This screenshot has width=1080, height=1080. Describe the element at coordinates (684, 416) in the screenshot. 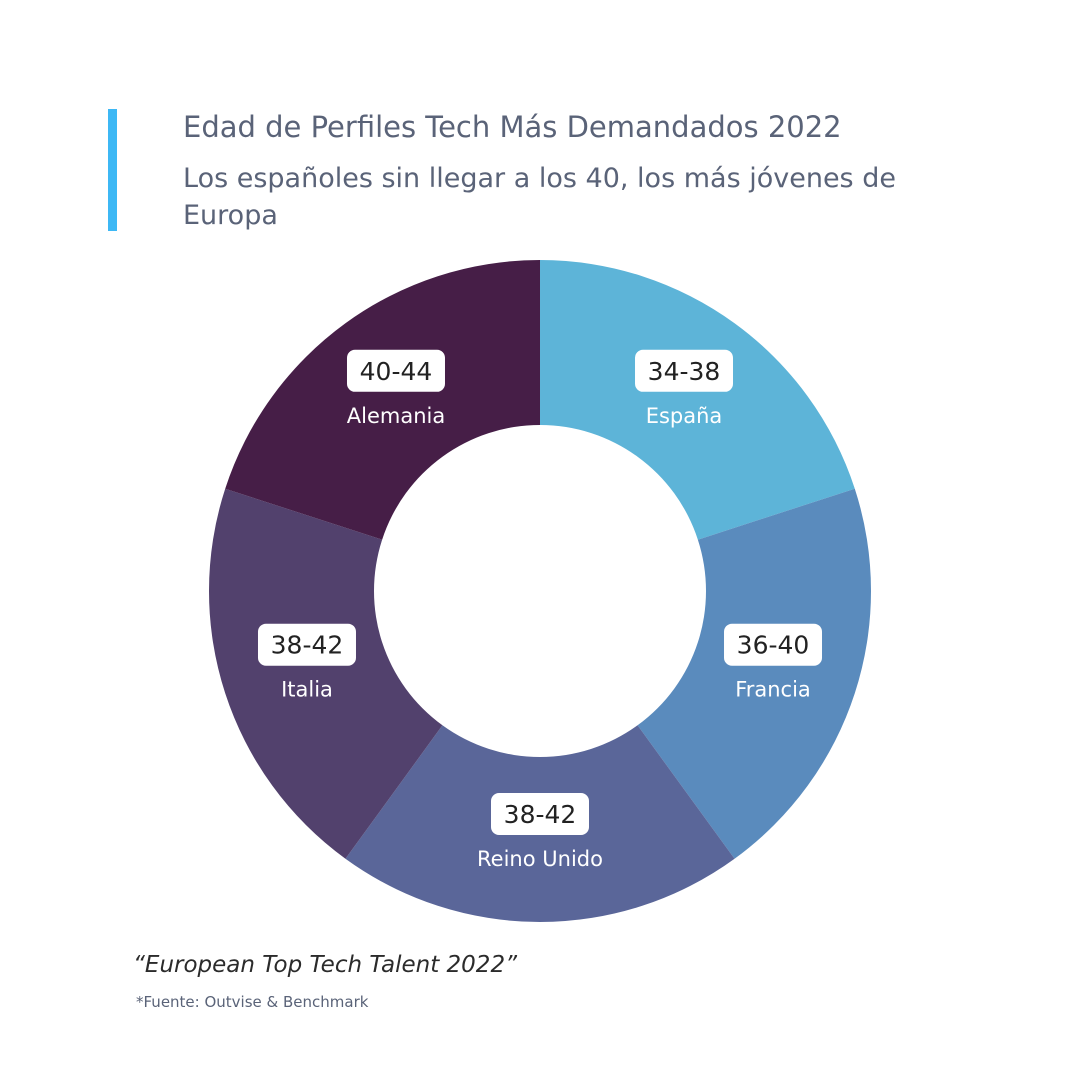

I see `country-label: España` at that location.